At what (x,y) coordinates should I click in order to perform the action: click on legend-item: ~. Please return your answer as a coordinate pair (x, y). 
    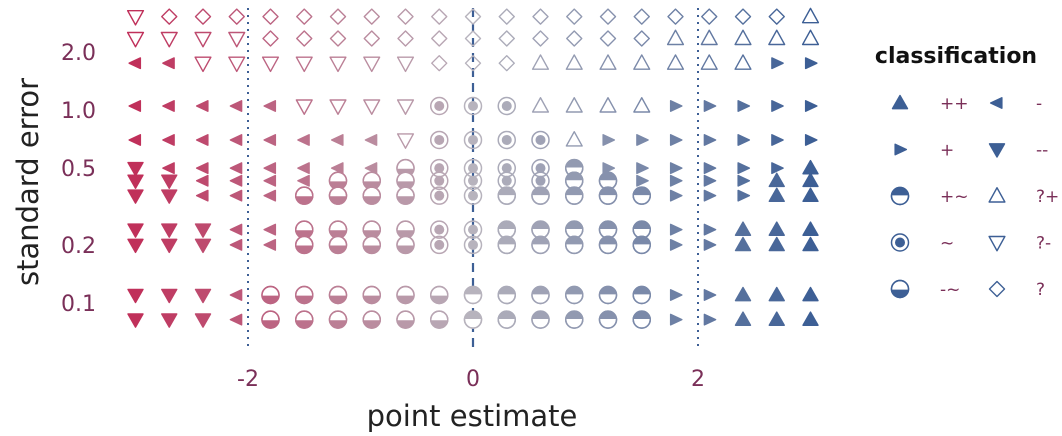
    Looking at the image, I should click on (922, 243).